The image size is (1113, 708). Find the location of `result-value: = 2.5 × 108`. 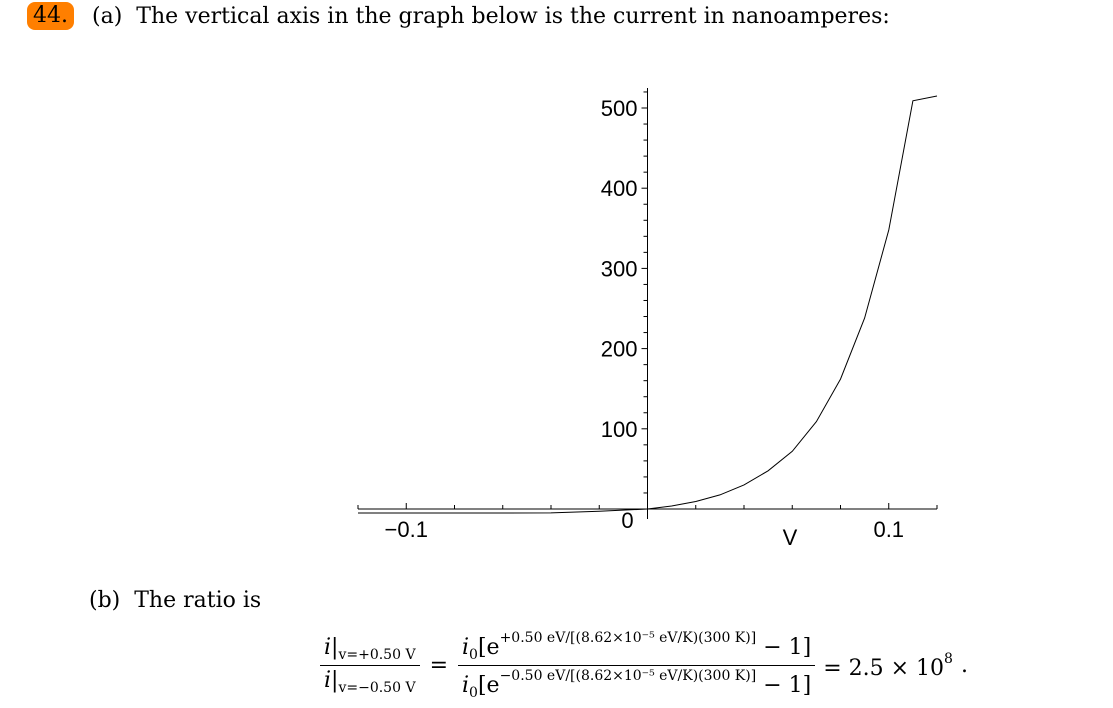

result-value: = 2.5 × 108 is located at coordinates (888, 665).